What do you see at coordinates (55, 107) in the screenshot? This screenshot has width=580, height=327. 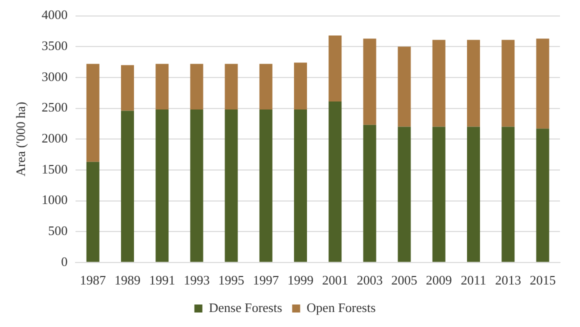 I see `y-tick-label: 2500` at bounding box center [55, 107].